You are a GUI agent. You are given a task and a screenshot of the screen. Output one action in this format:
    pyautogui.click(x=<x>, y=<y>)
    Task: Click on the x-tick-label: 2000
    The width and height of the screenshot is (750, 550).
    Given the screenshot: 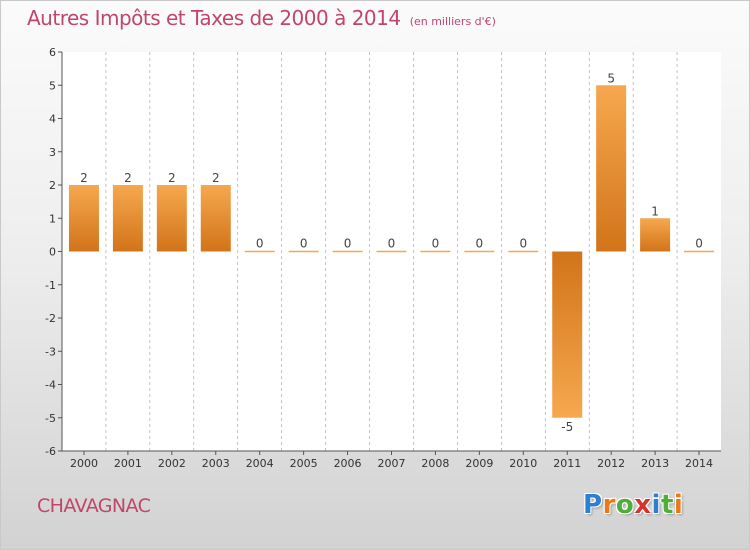 What is the action you would take?
    pyautogui.click(x=84, y=463)
    